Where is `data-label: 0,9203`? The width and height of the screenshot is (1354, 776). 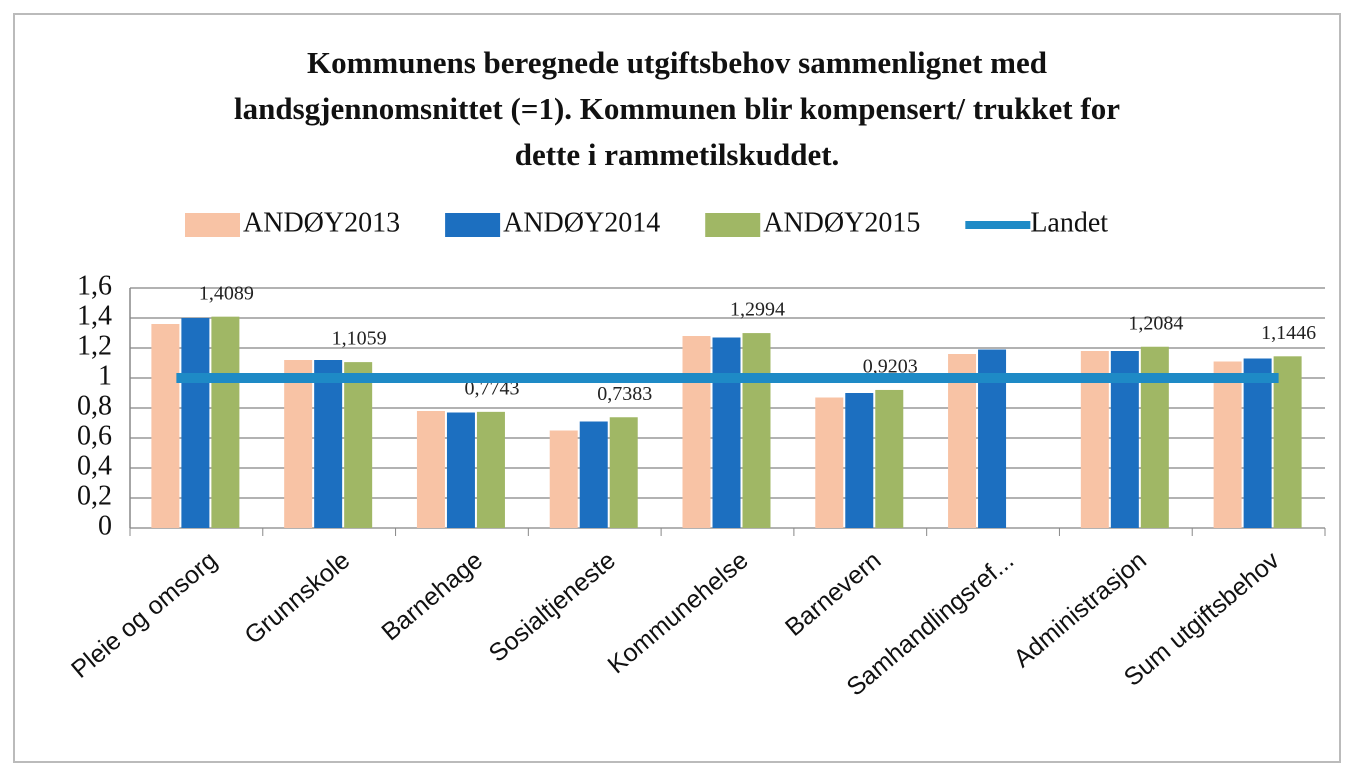
data-label: 0,9203 is located at coordinates (890, 367).